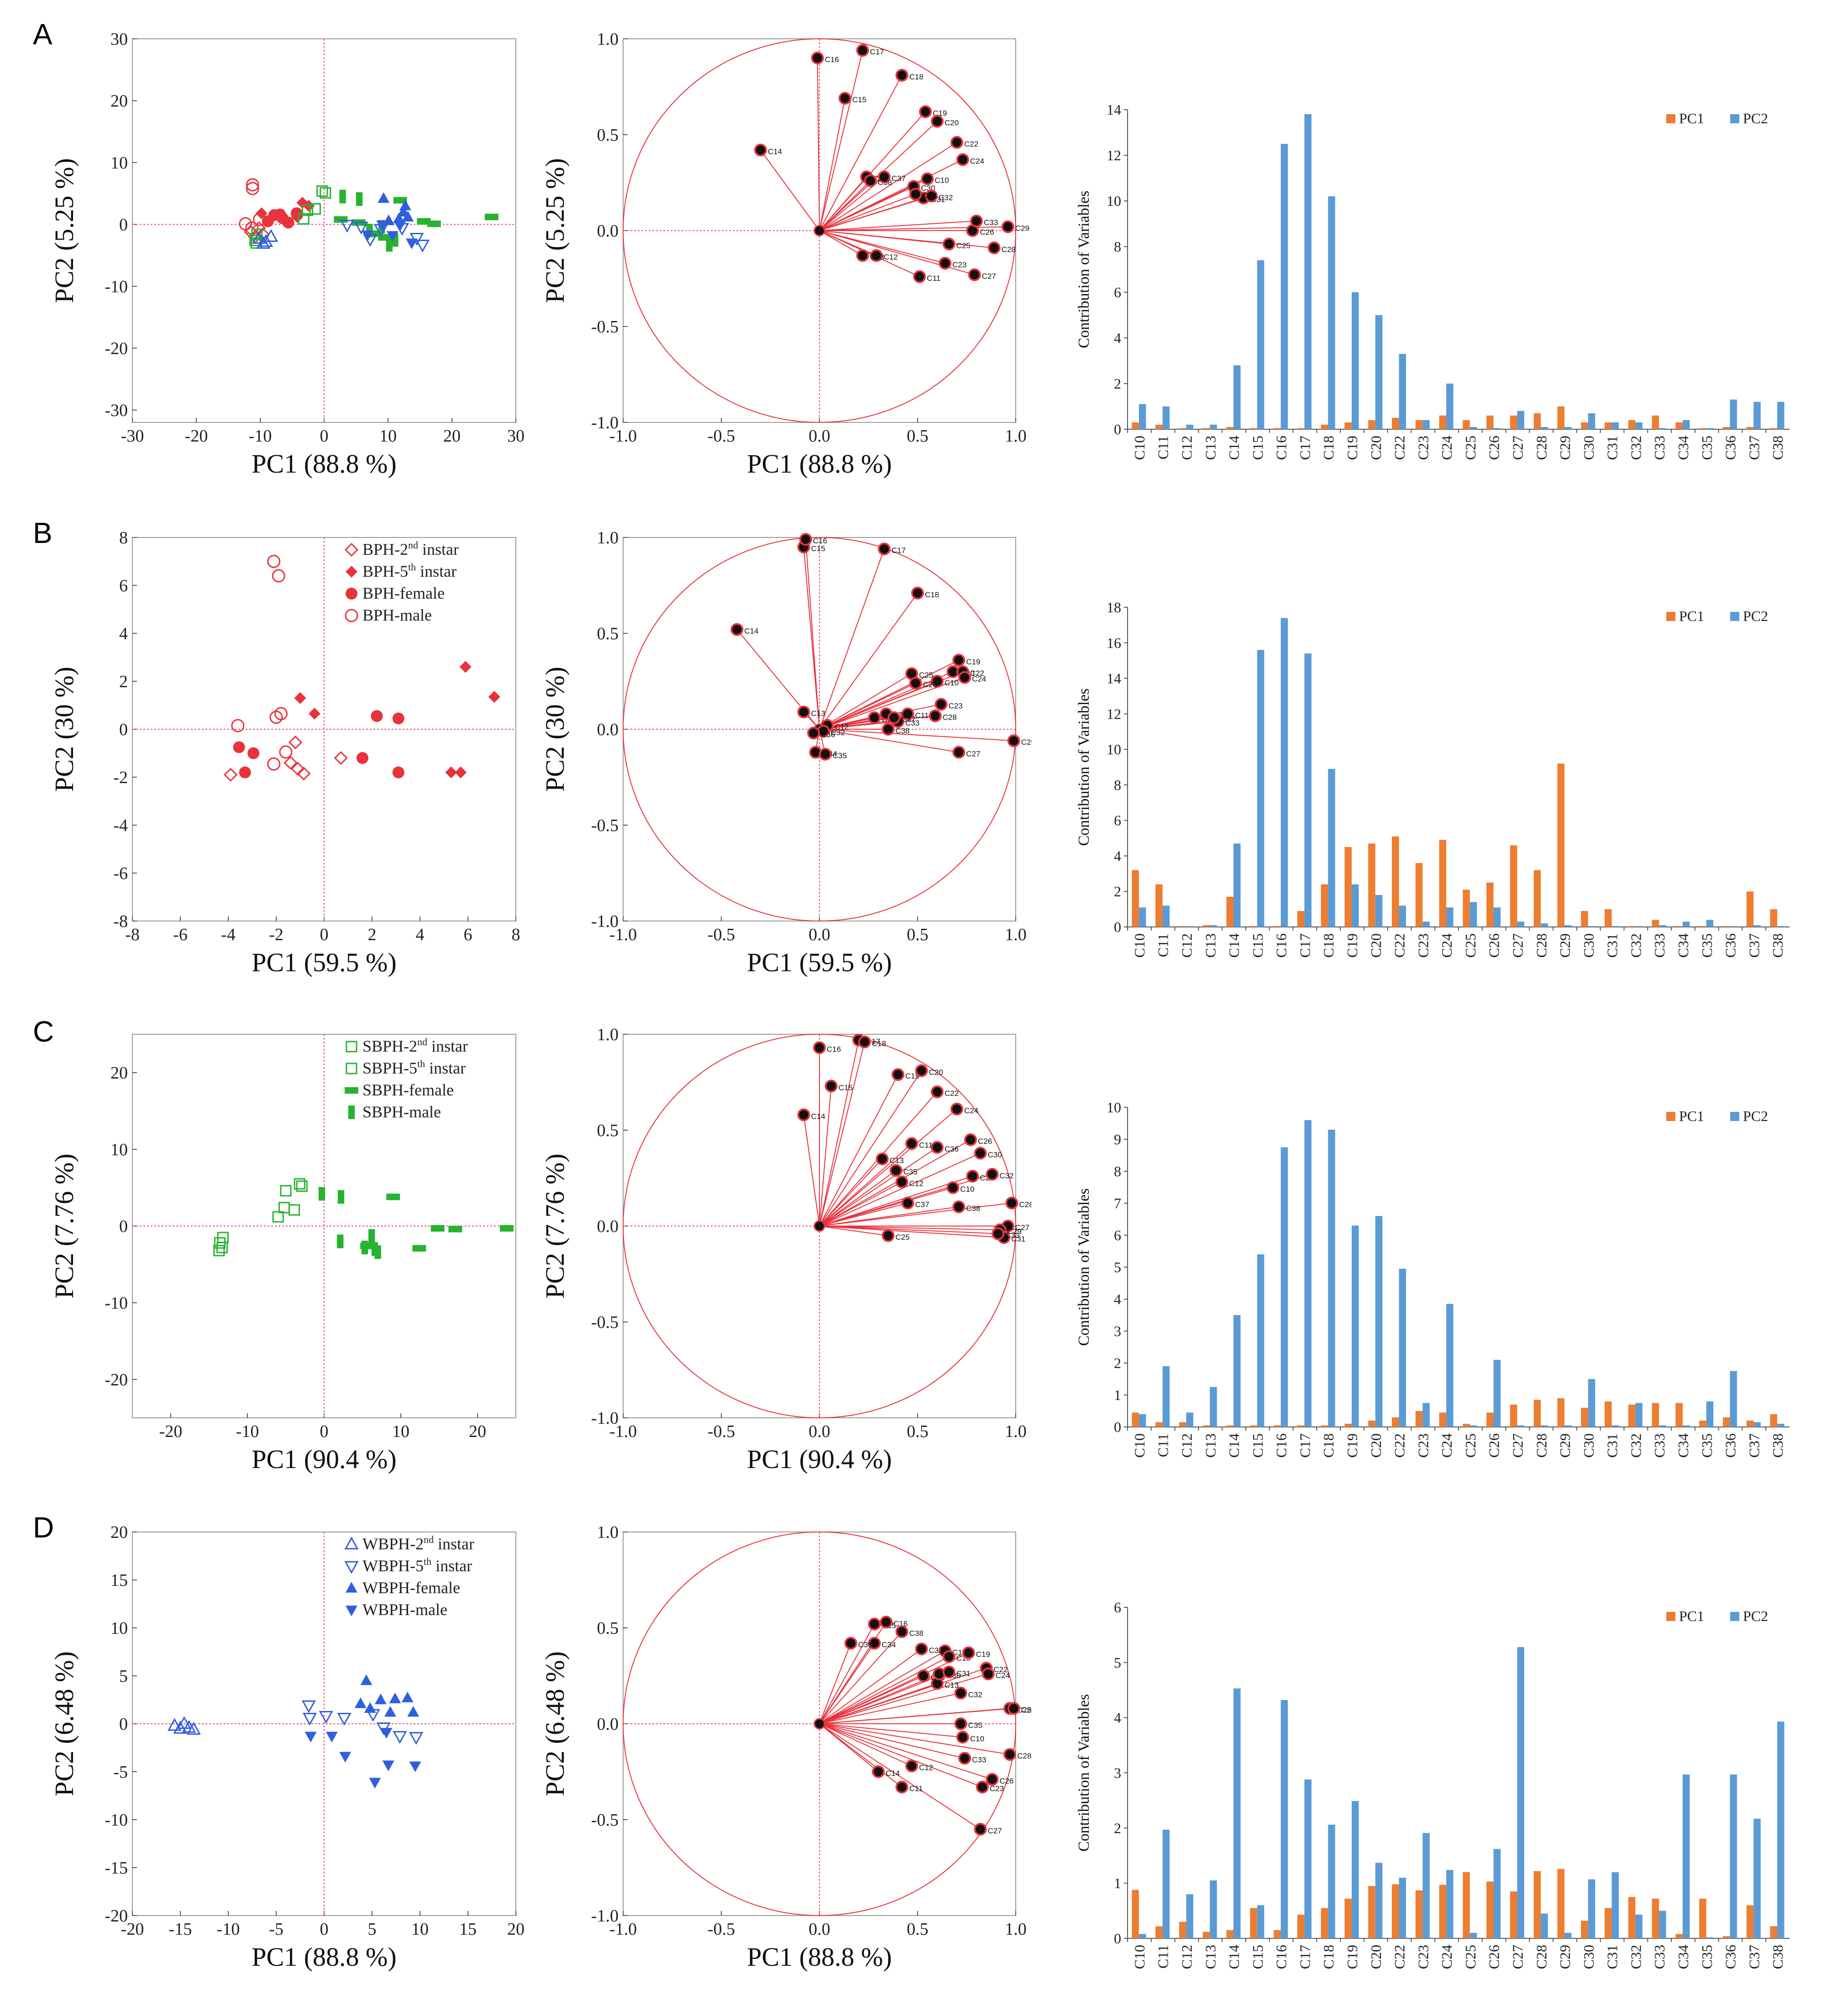 Image resolution: width=1821 pixels, height=2016 pixels. What do you see at coordinates (1494, 945) in the screenshot?
I see `category-label-c26: C26` at bounding box center [1494, 945].